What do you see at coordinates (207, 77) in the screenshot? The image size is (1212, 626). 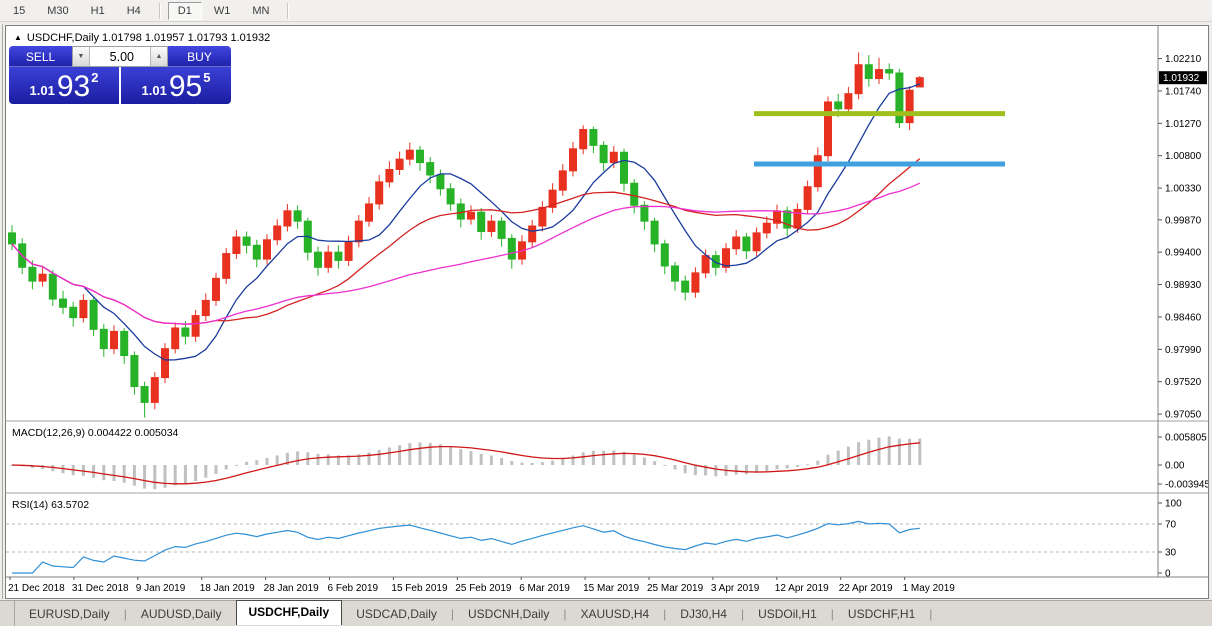 I see `buy-price-pip: 5` at bounding box center [207, 77].